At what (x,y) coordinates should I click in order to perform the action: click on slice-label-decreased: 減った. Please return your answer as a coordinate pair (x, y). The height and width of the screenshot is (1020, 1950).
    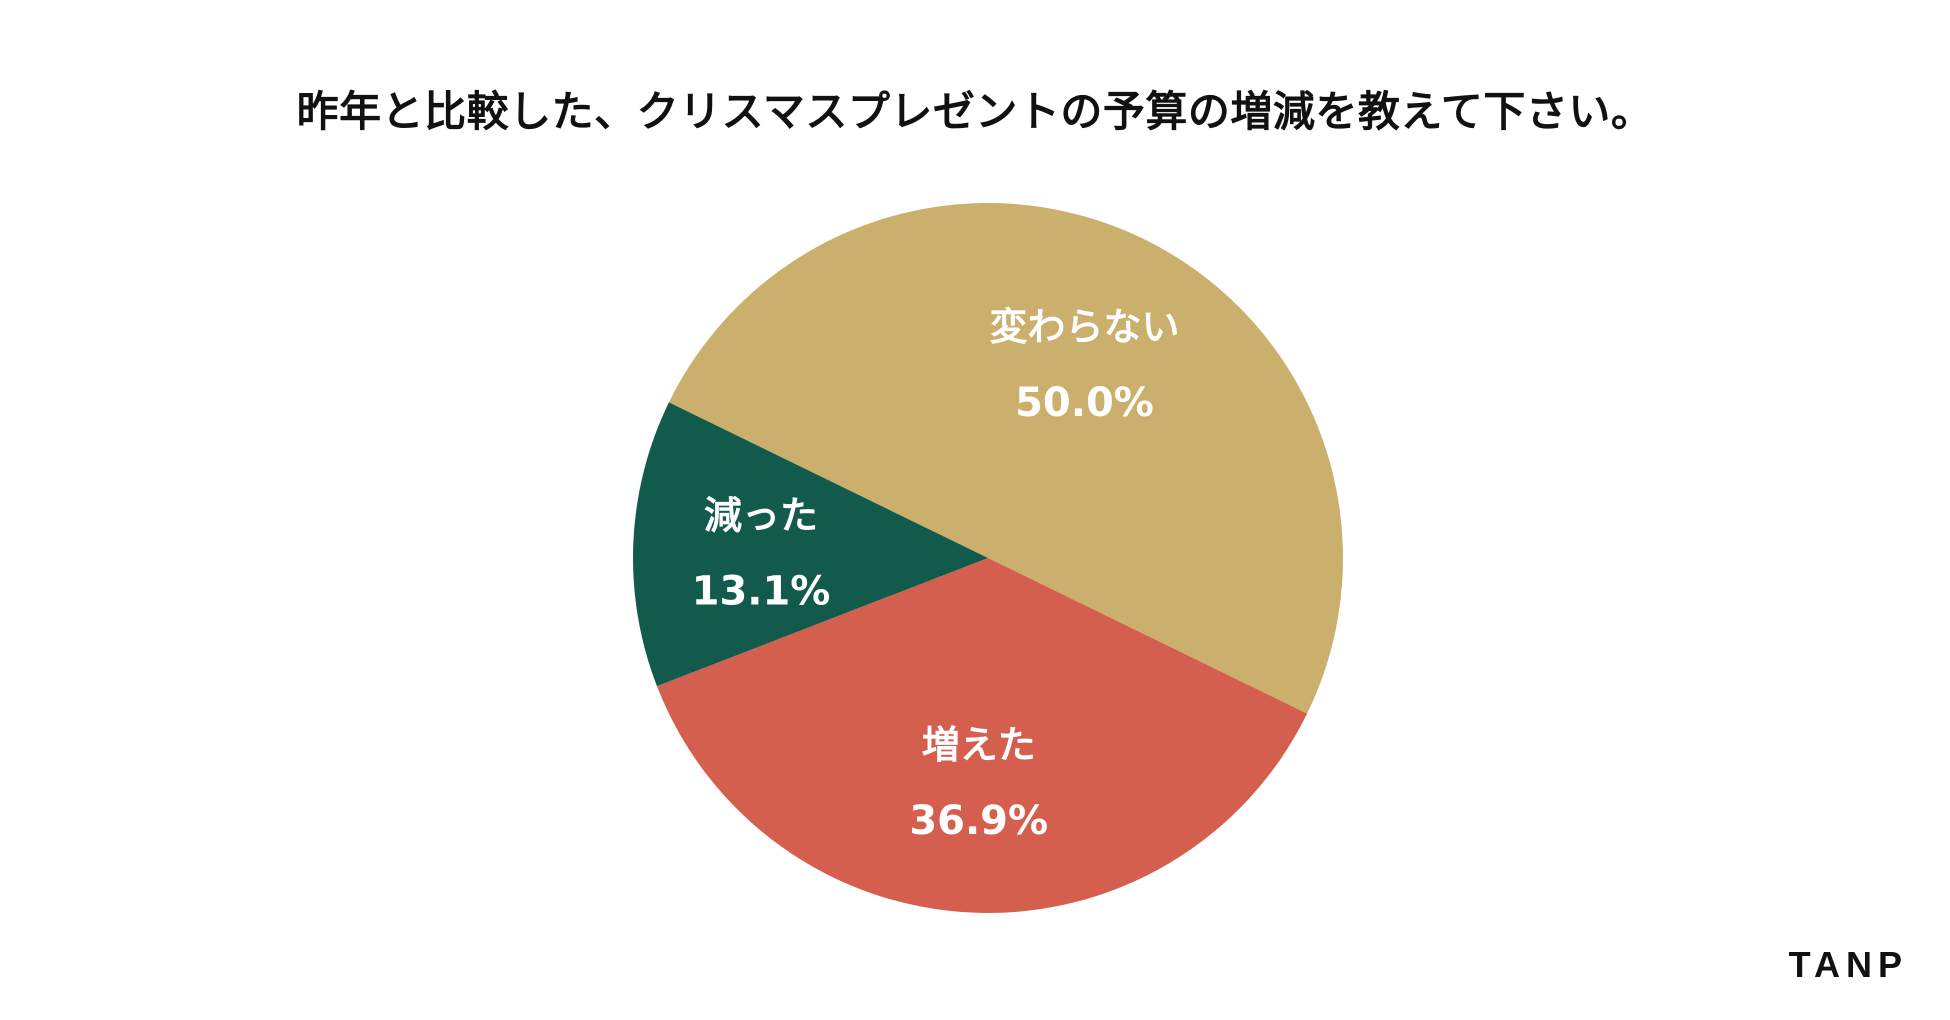
    Looking at the image, I should click on (761, 515).